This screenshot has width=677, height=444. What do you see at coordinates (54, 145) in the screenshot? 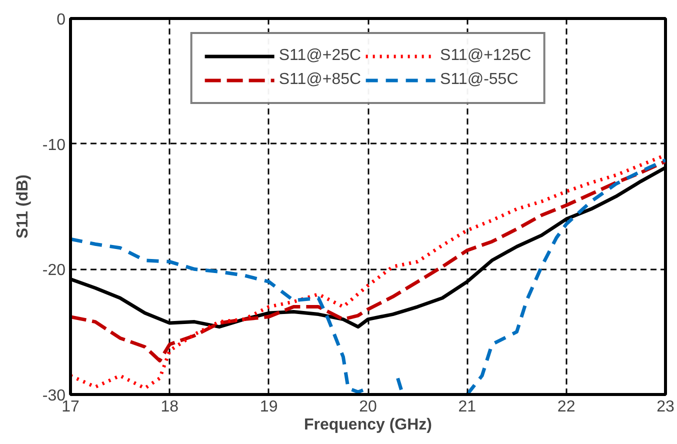
I see `y-tick-label: -10` at bounding box center [54, 145].